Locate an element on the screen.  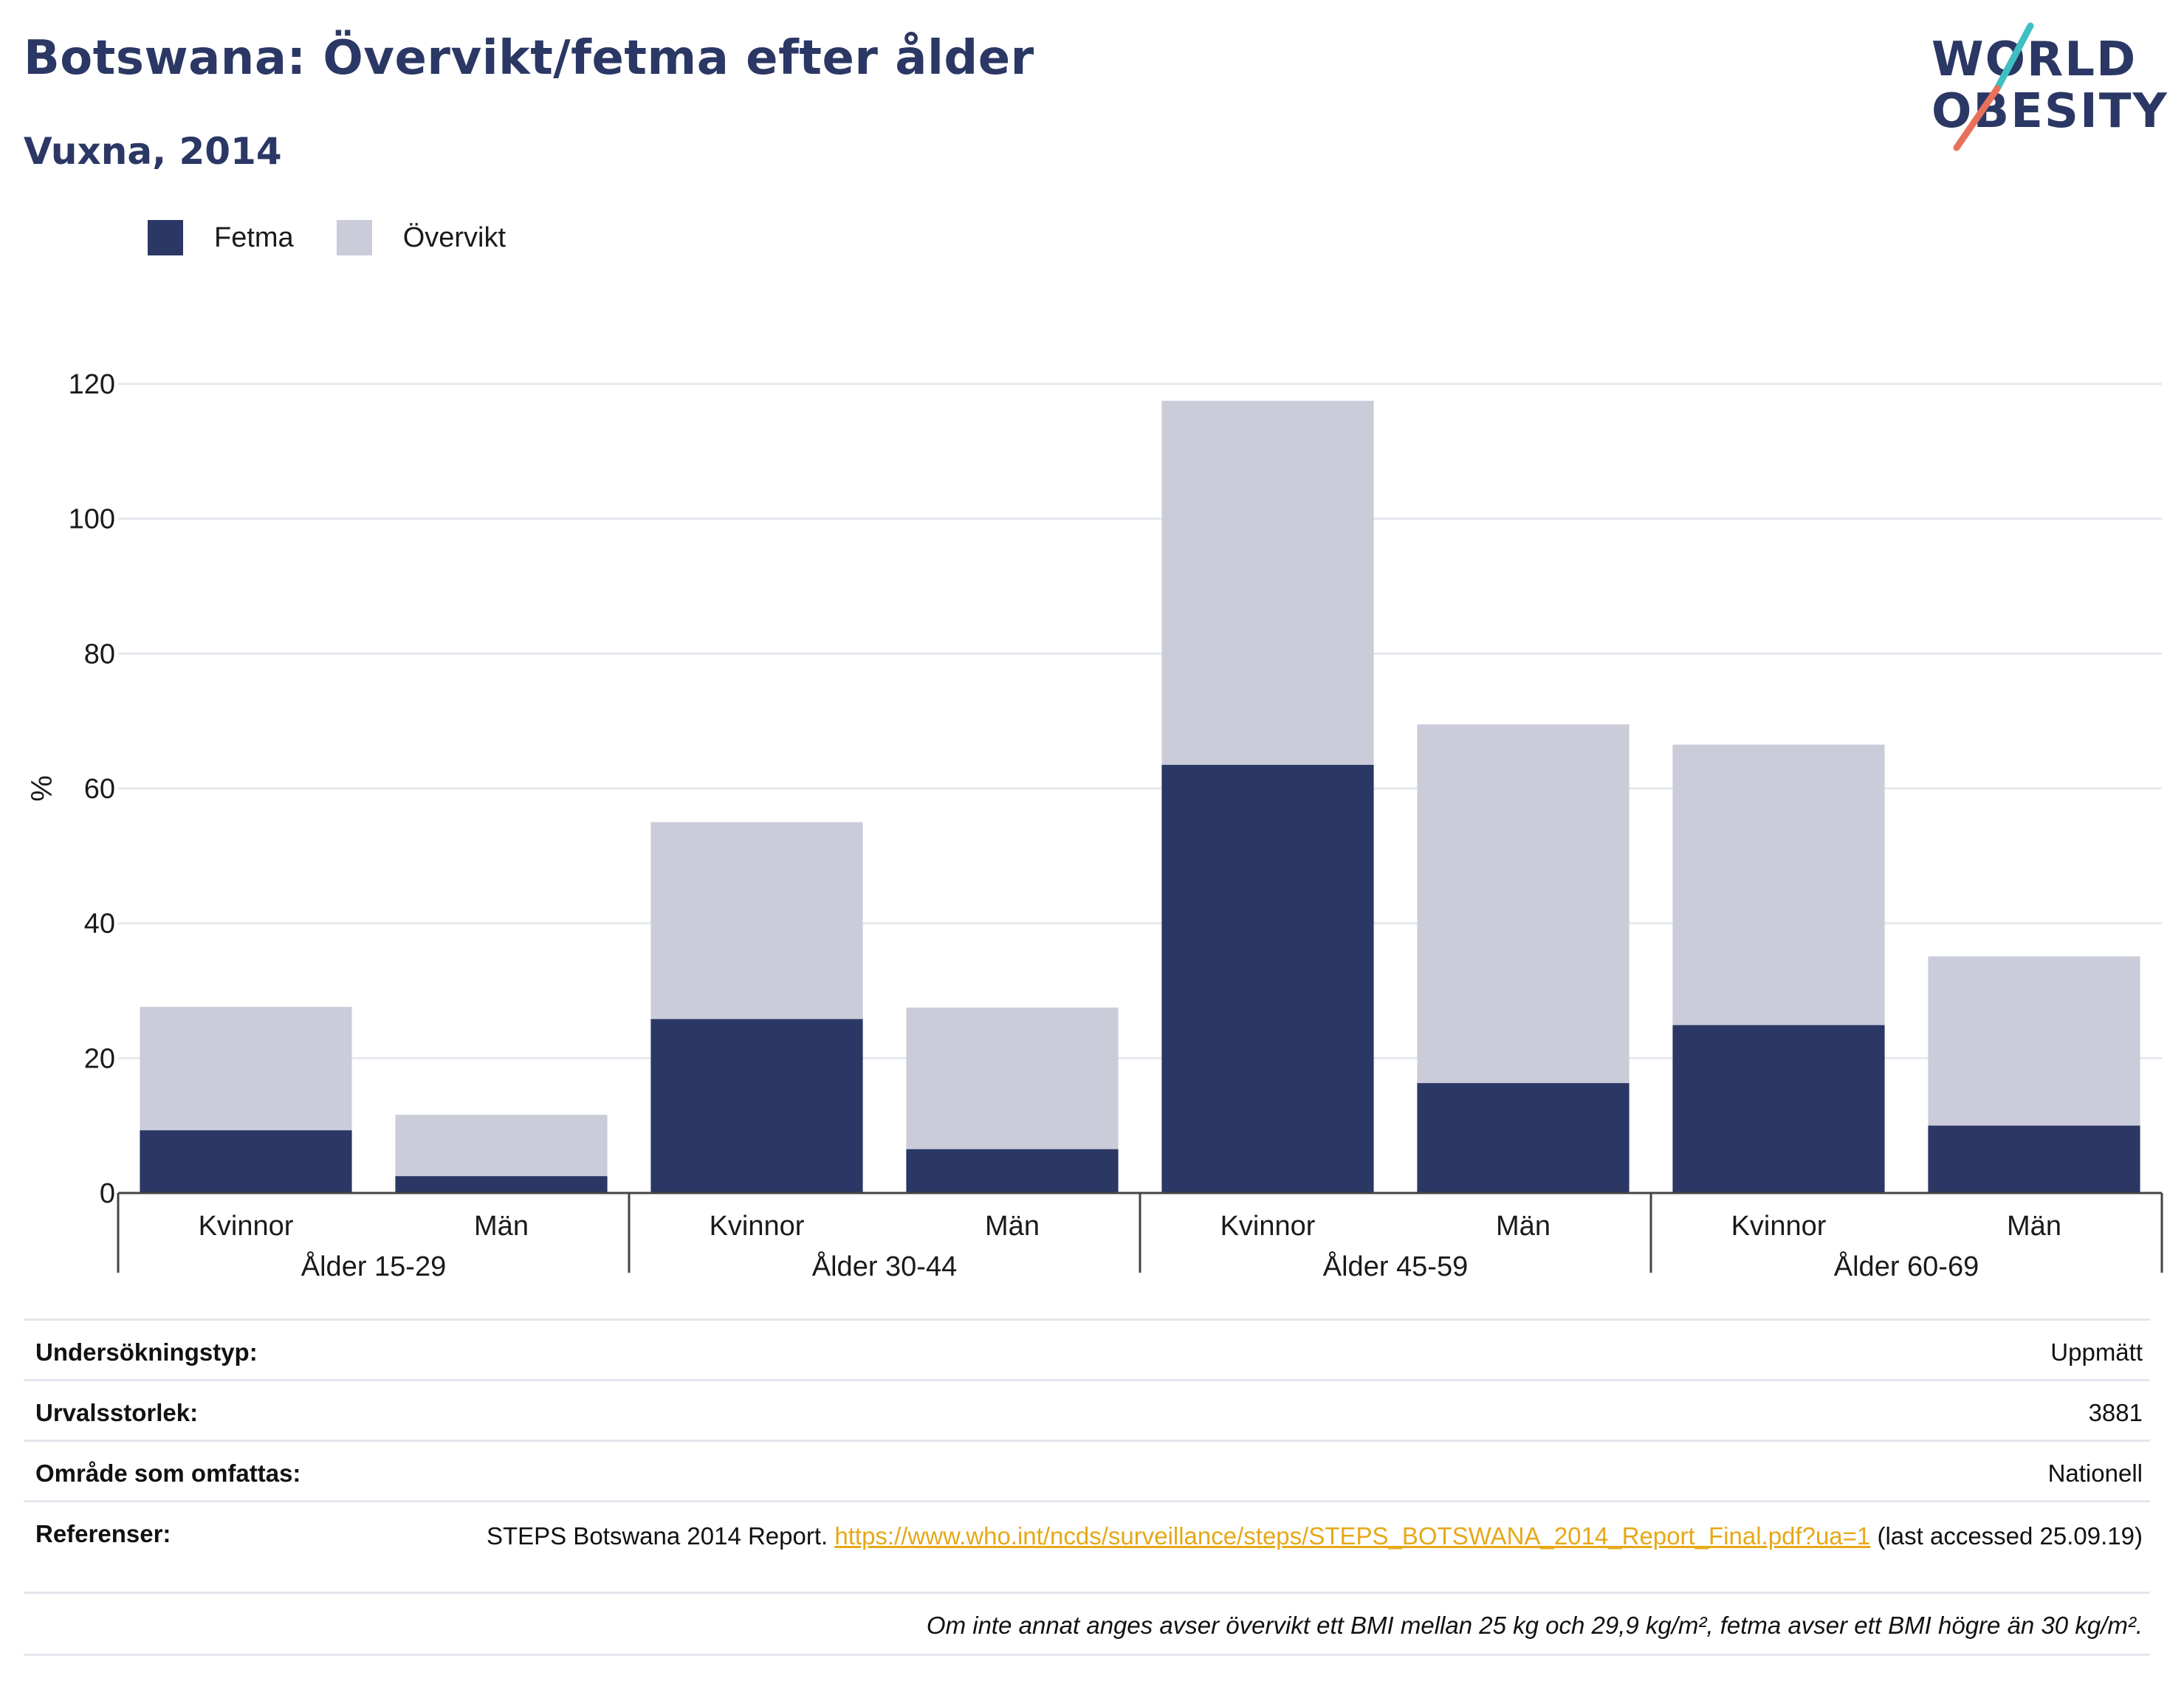
legend-swatch-fetma is located at coordinates (165, 237).